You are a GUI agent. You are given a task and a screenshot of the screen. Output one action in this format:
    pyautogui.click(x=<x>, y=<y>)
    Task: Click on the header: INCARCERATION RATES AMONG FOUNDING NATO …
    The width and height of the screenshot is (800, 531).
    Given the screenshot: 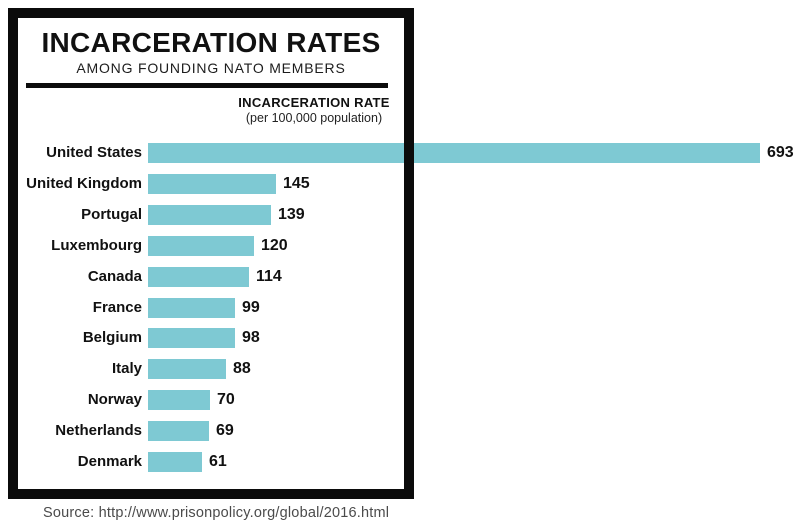 What is the action you would take?
    pyautogui.click(x=211, y=52)
    